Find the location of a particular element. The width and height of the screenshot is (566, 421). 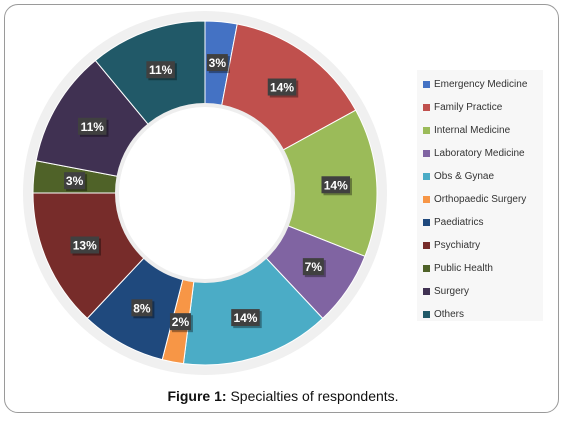

legend-item-family-practice: Family Practice is located at coordinates (483, 107).